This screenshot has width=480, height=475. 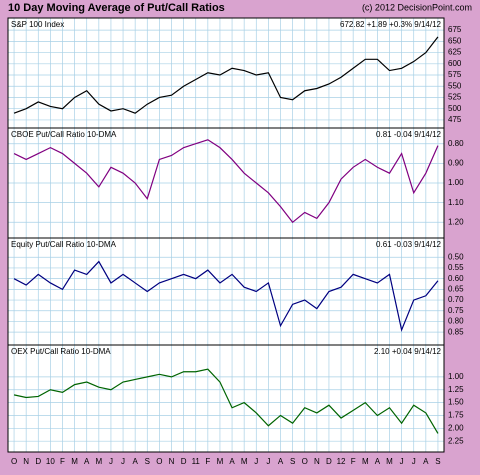 I want to click on panel-title: CBOE Put/Call Ratio 10-DMA, so click(x=64, y=134).